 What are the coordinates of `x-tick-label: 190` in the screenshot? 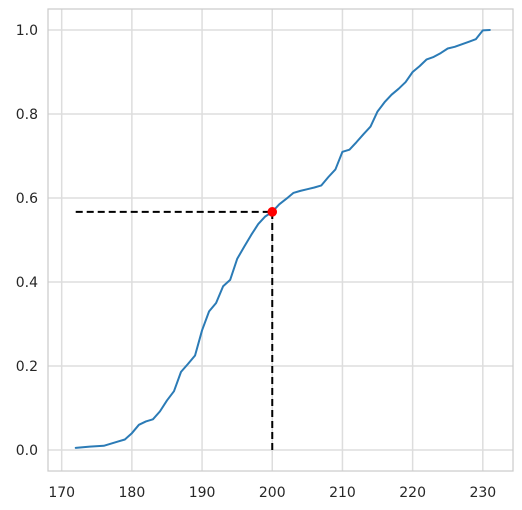 It's located at (202, 493).